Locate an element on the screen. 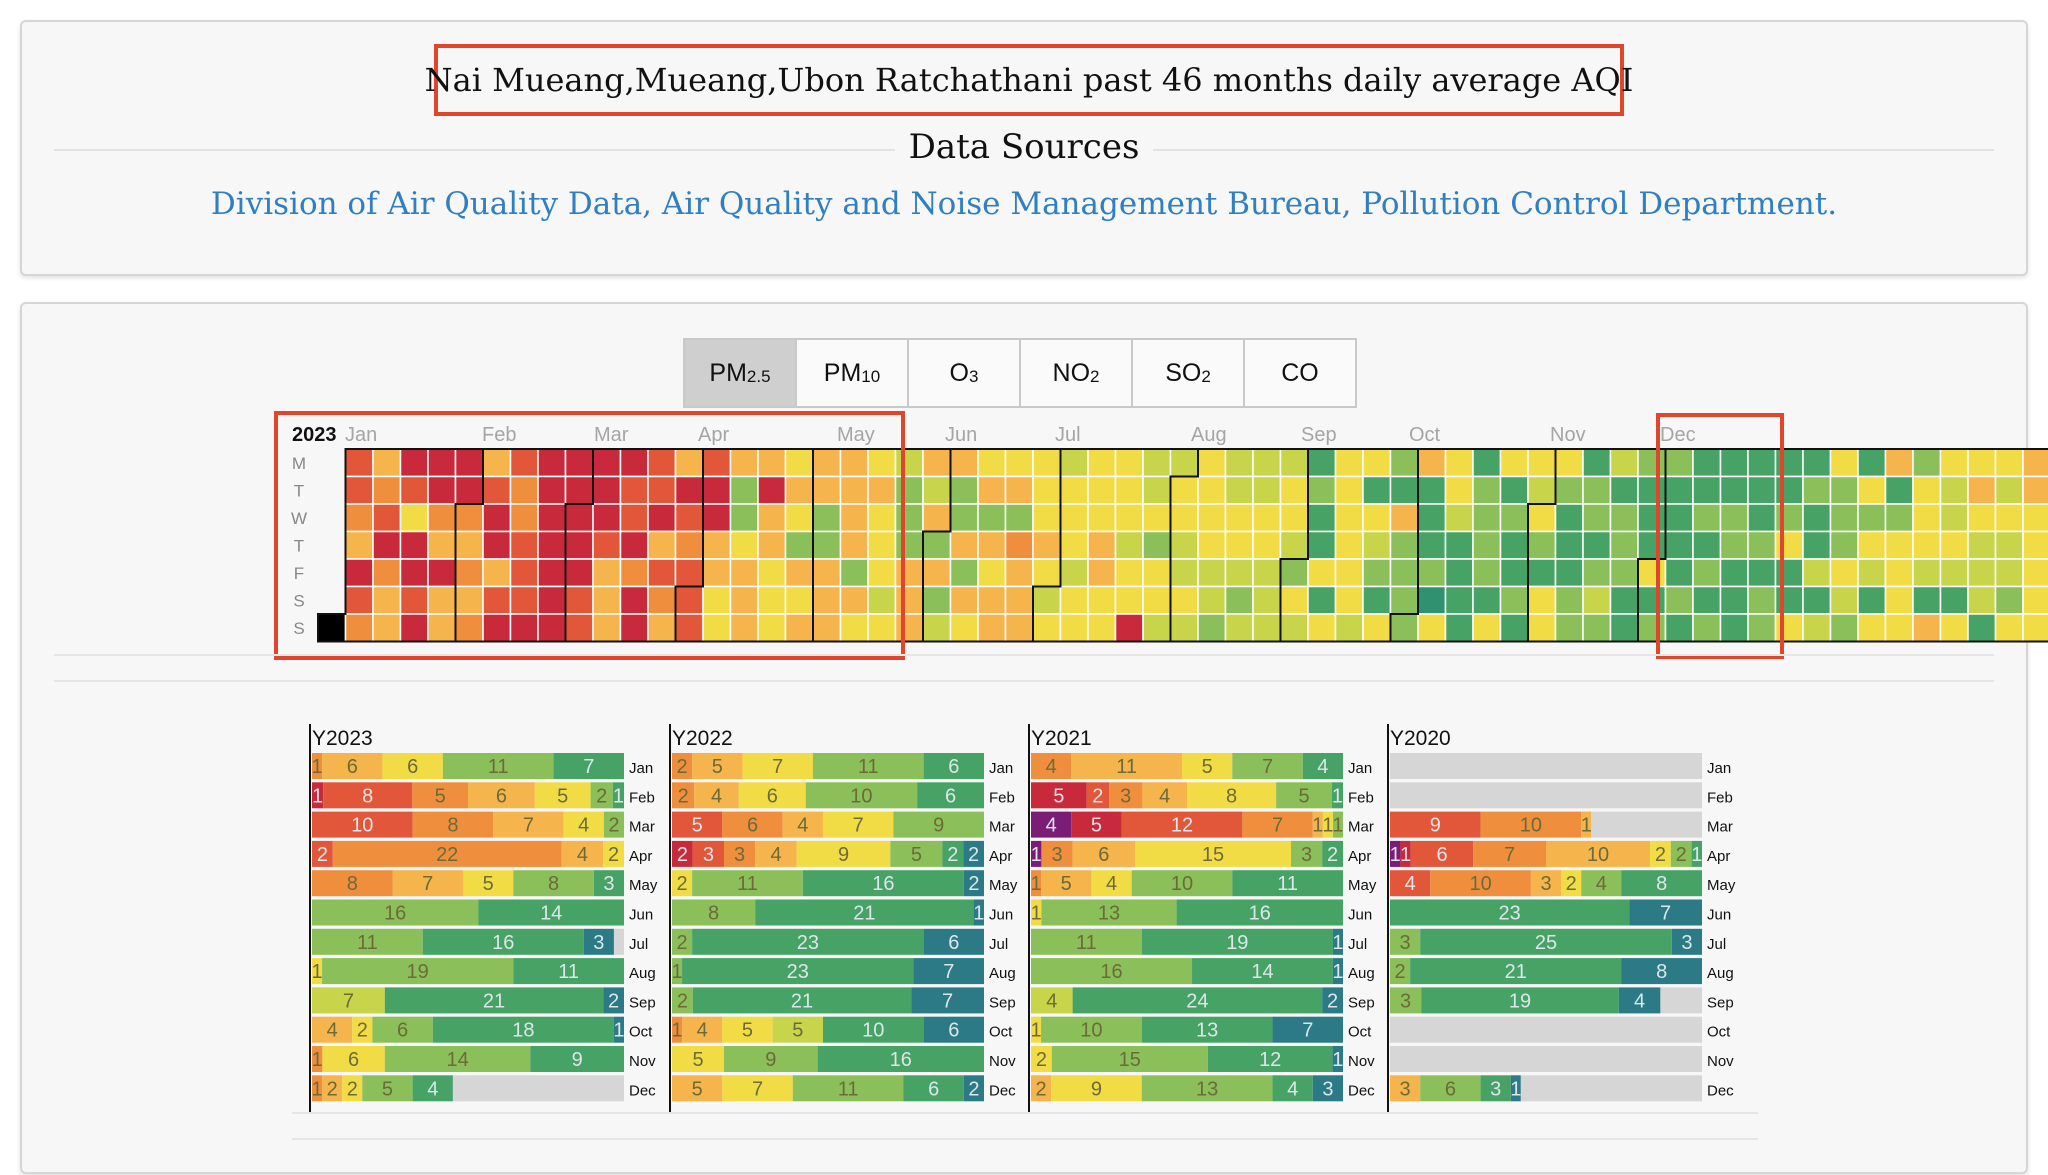  tab-label: PM is located at coordinates (728, 372).